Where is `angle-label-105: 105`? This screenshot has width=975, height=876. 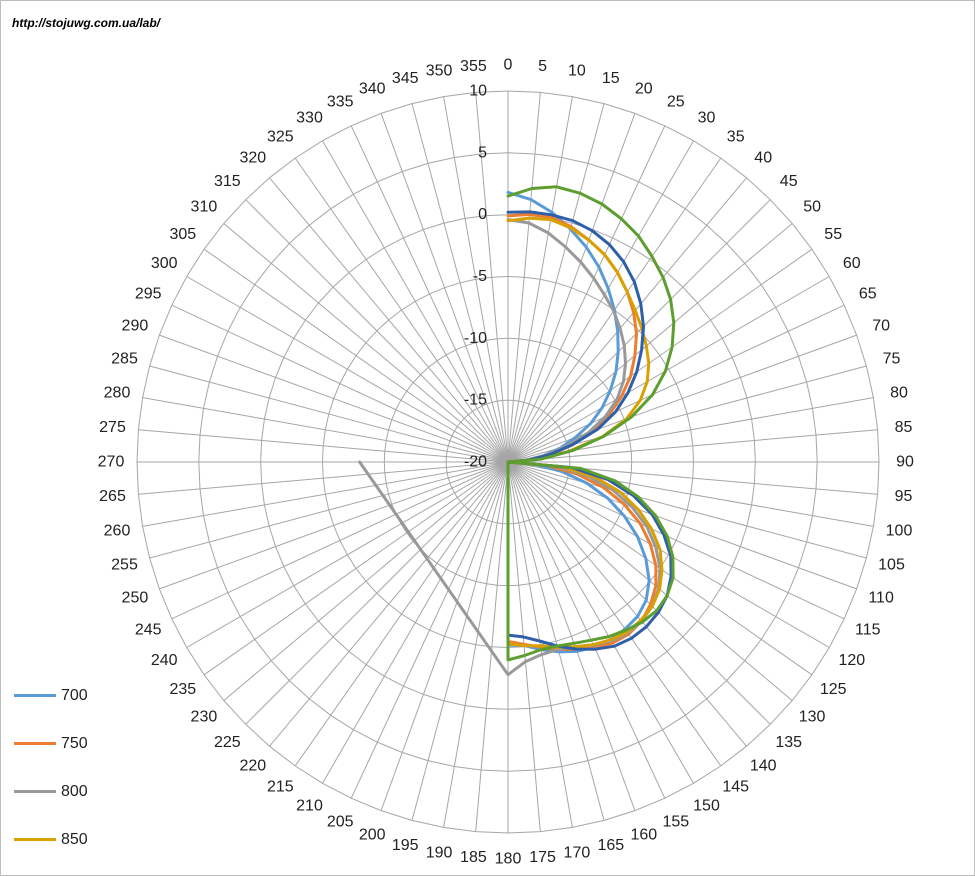
angle-label-105: 105 is located at coordinates (891, 564).